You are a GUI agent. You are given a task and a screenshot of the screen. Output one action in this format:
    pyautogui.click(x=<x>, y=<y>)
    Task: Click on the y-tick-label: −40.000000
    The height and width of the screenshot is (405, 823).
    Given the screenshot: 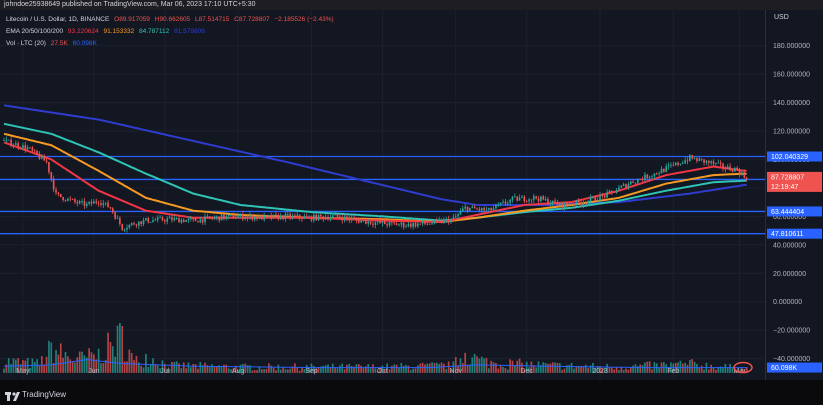 What is the action you would take?
    pyautogui.click(x=791, y=359)
    